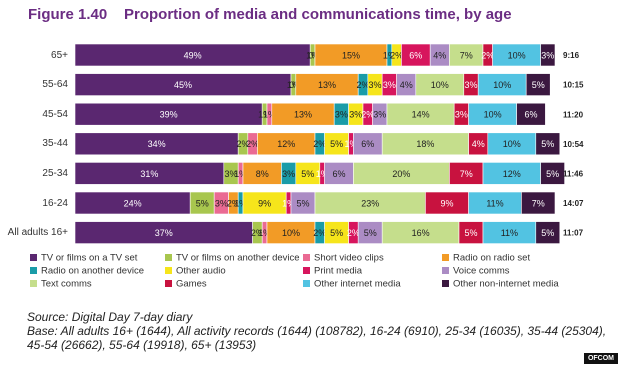 This screenshot has height=368, width=624. What do you see at coordinates (351, 55) in the screenshot?
I see `data-label: 15%` at bounding box center [351, 55].